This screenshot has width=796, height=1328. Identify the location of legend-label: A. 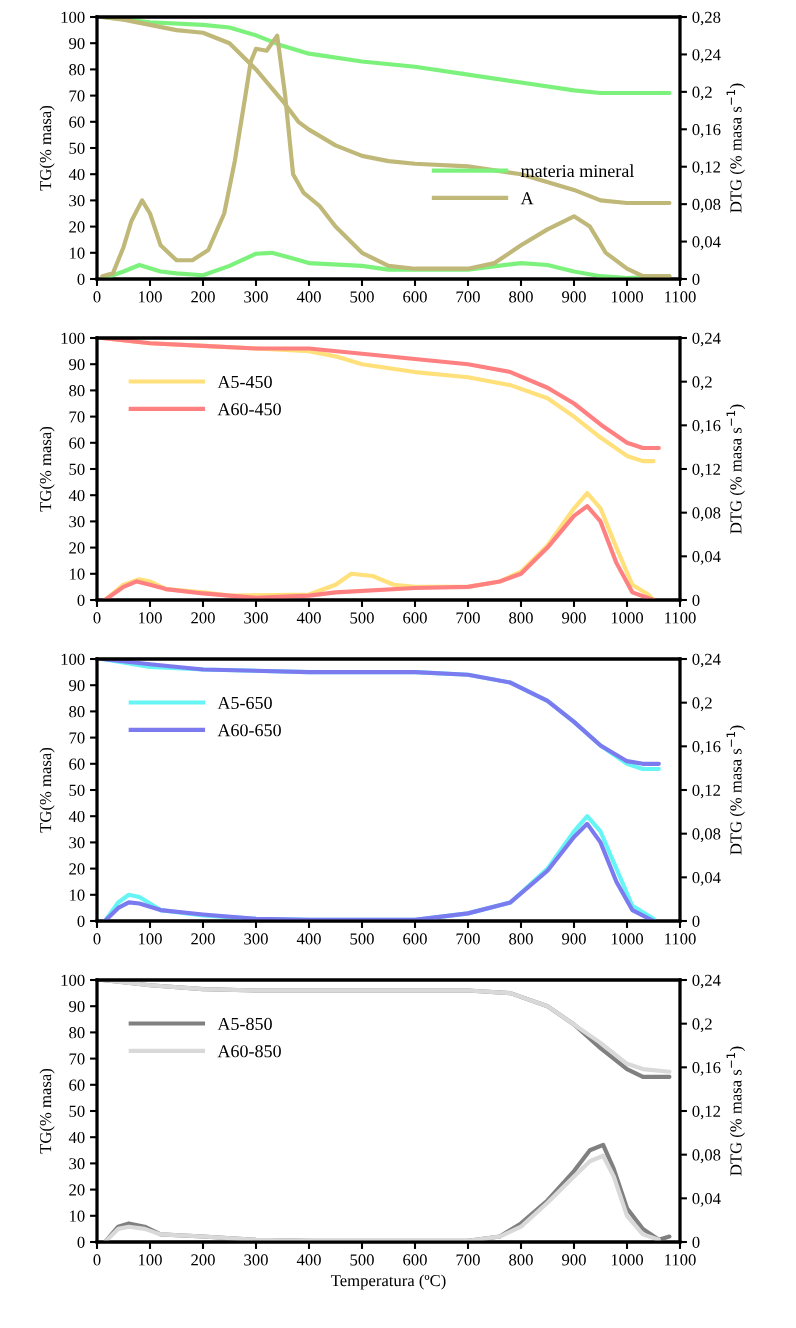
(527, 198).